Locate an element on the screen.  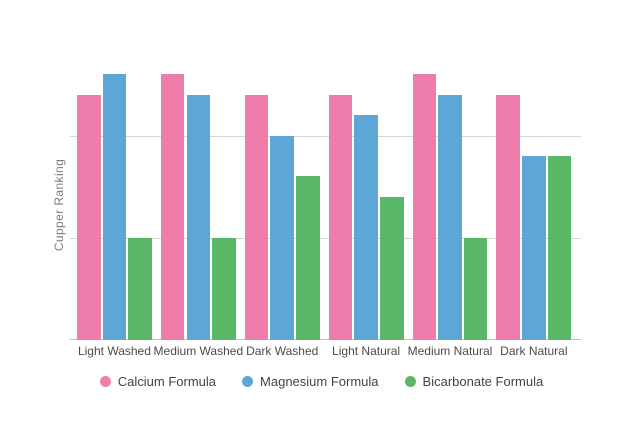
y-axis-label: Cupper Ranking is located at coordinates (59, 205).